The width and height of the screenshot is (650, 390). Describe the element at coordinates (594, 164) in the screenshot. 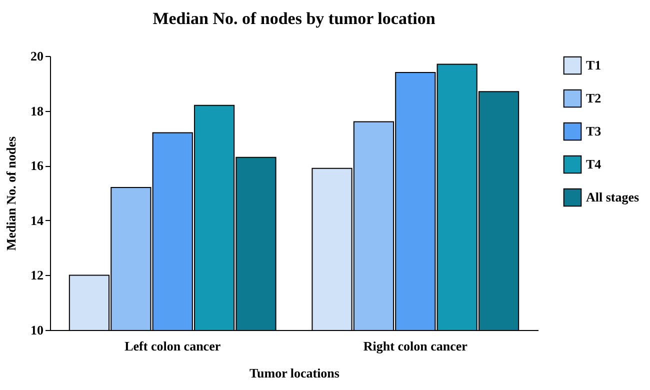

I see `legend-label: T4` at that location.